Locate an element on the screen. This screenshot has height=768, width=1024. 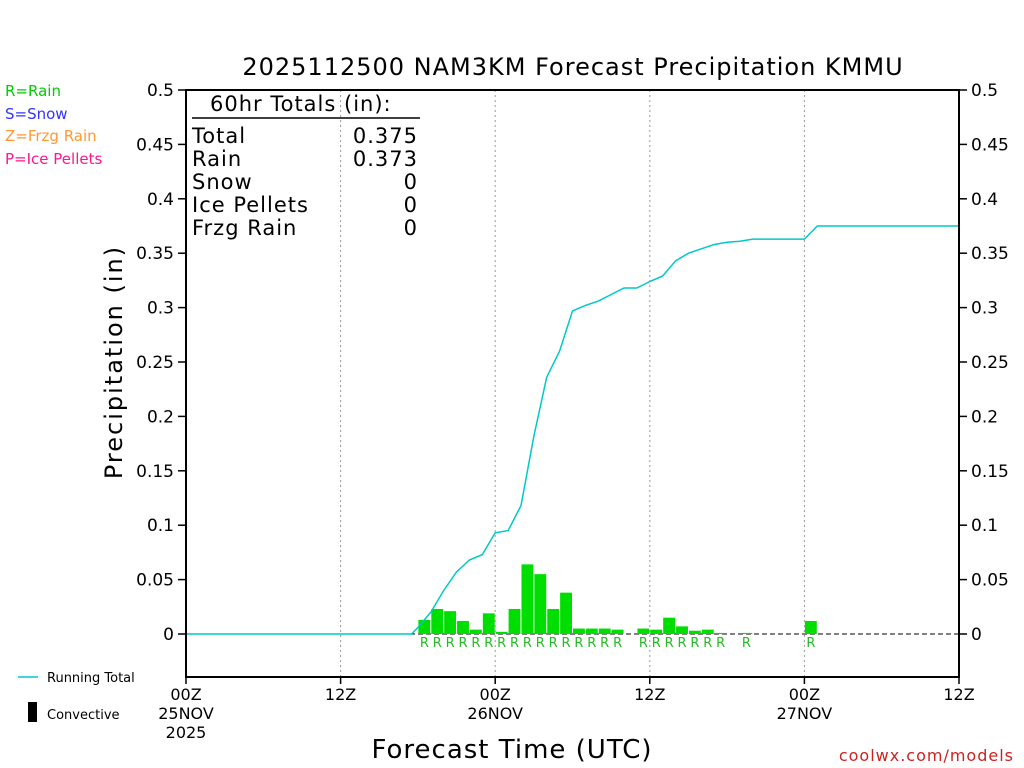
legend-rain: R=Rain is located at coordinates (33, 91).